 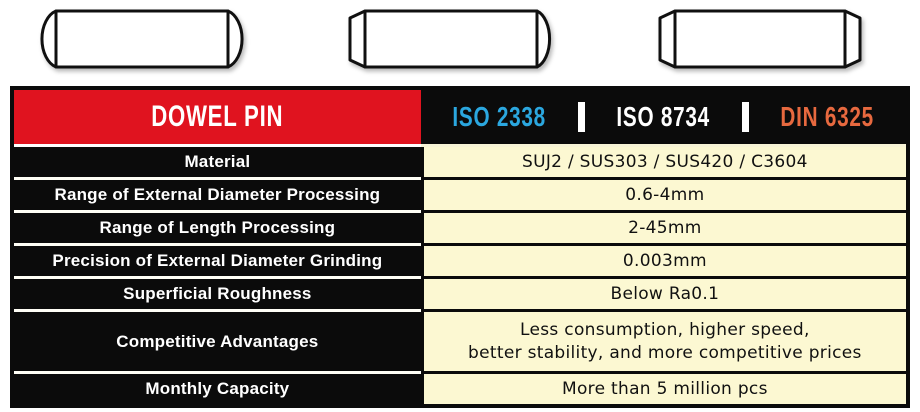 What do you see at coordinates (217, 389) in the screenshot?
I see `row-label: Monthly Capacity` at bounding box center [217, 389].